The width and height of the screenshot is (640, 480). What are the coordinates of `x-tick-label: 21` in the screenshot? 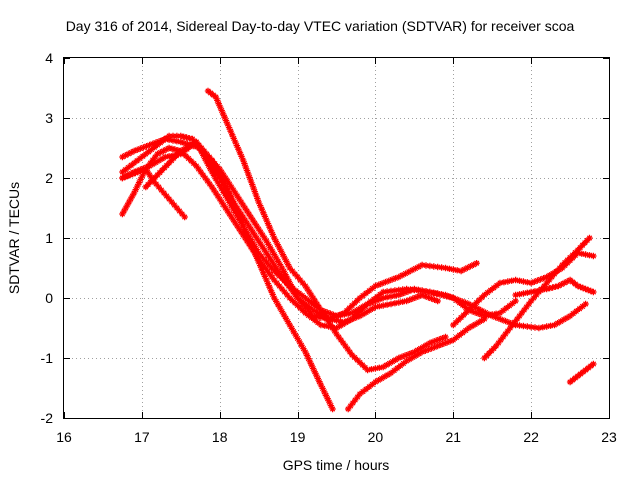 It's located at (453, 437).